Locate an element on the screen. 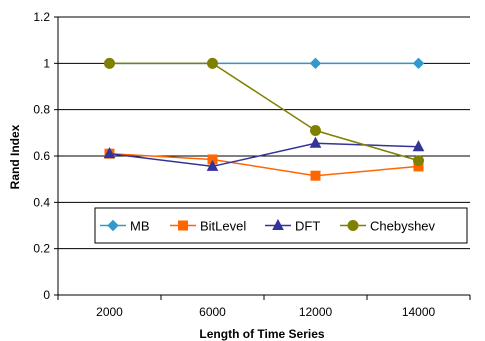 Image resolution: width=485 pixels, height=341 pixels. legend-marker-mb is located at coordinates (113, 225).